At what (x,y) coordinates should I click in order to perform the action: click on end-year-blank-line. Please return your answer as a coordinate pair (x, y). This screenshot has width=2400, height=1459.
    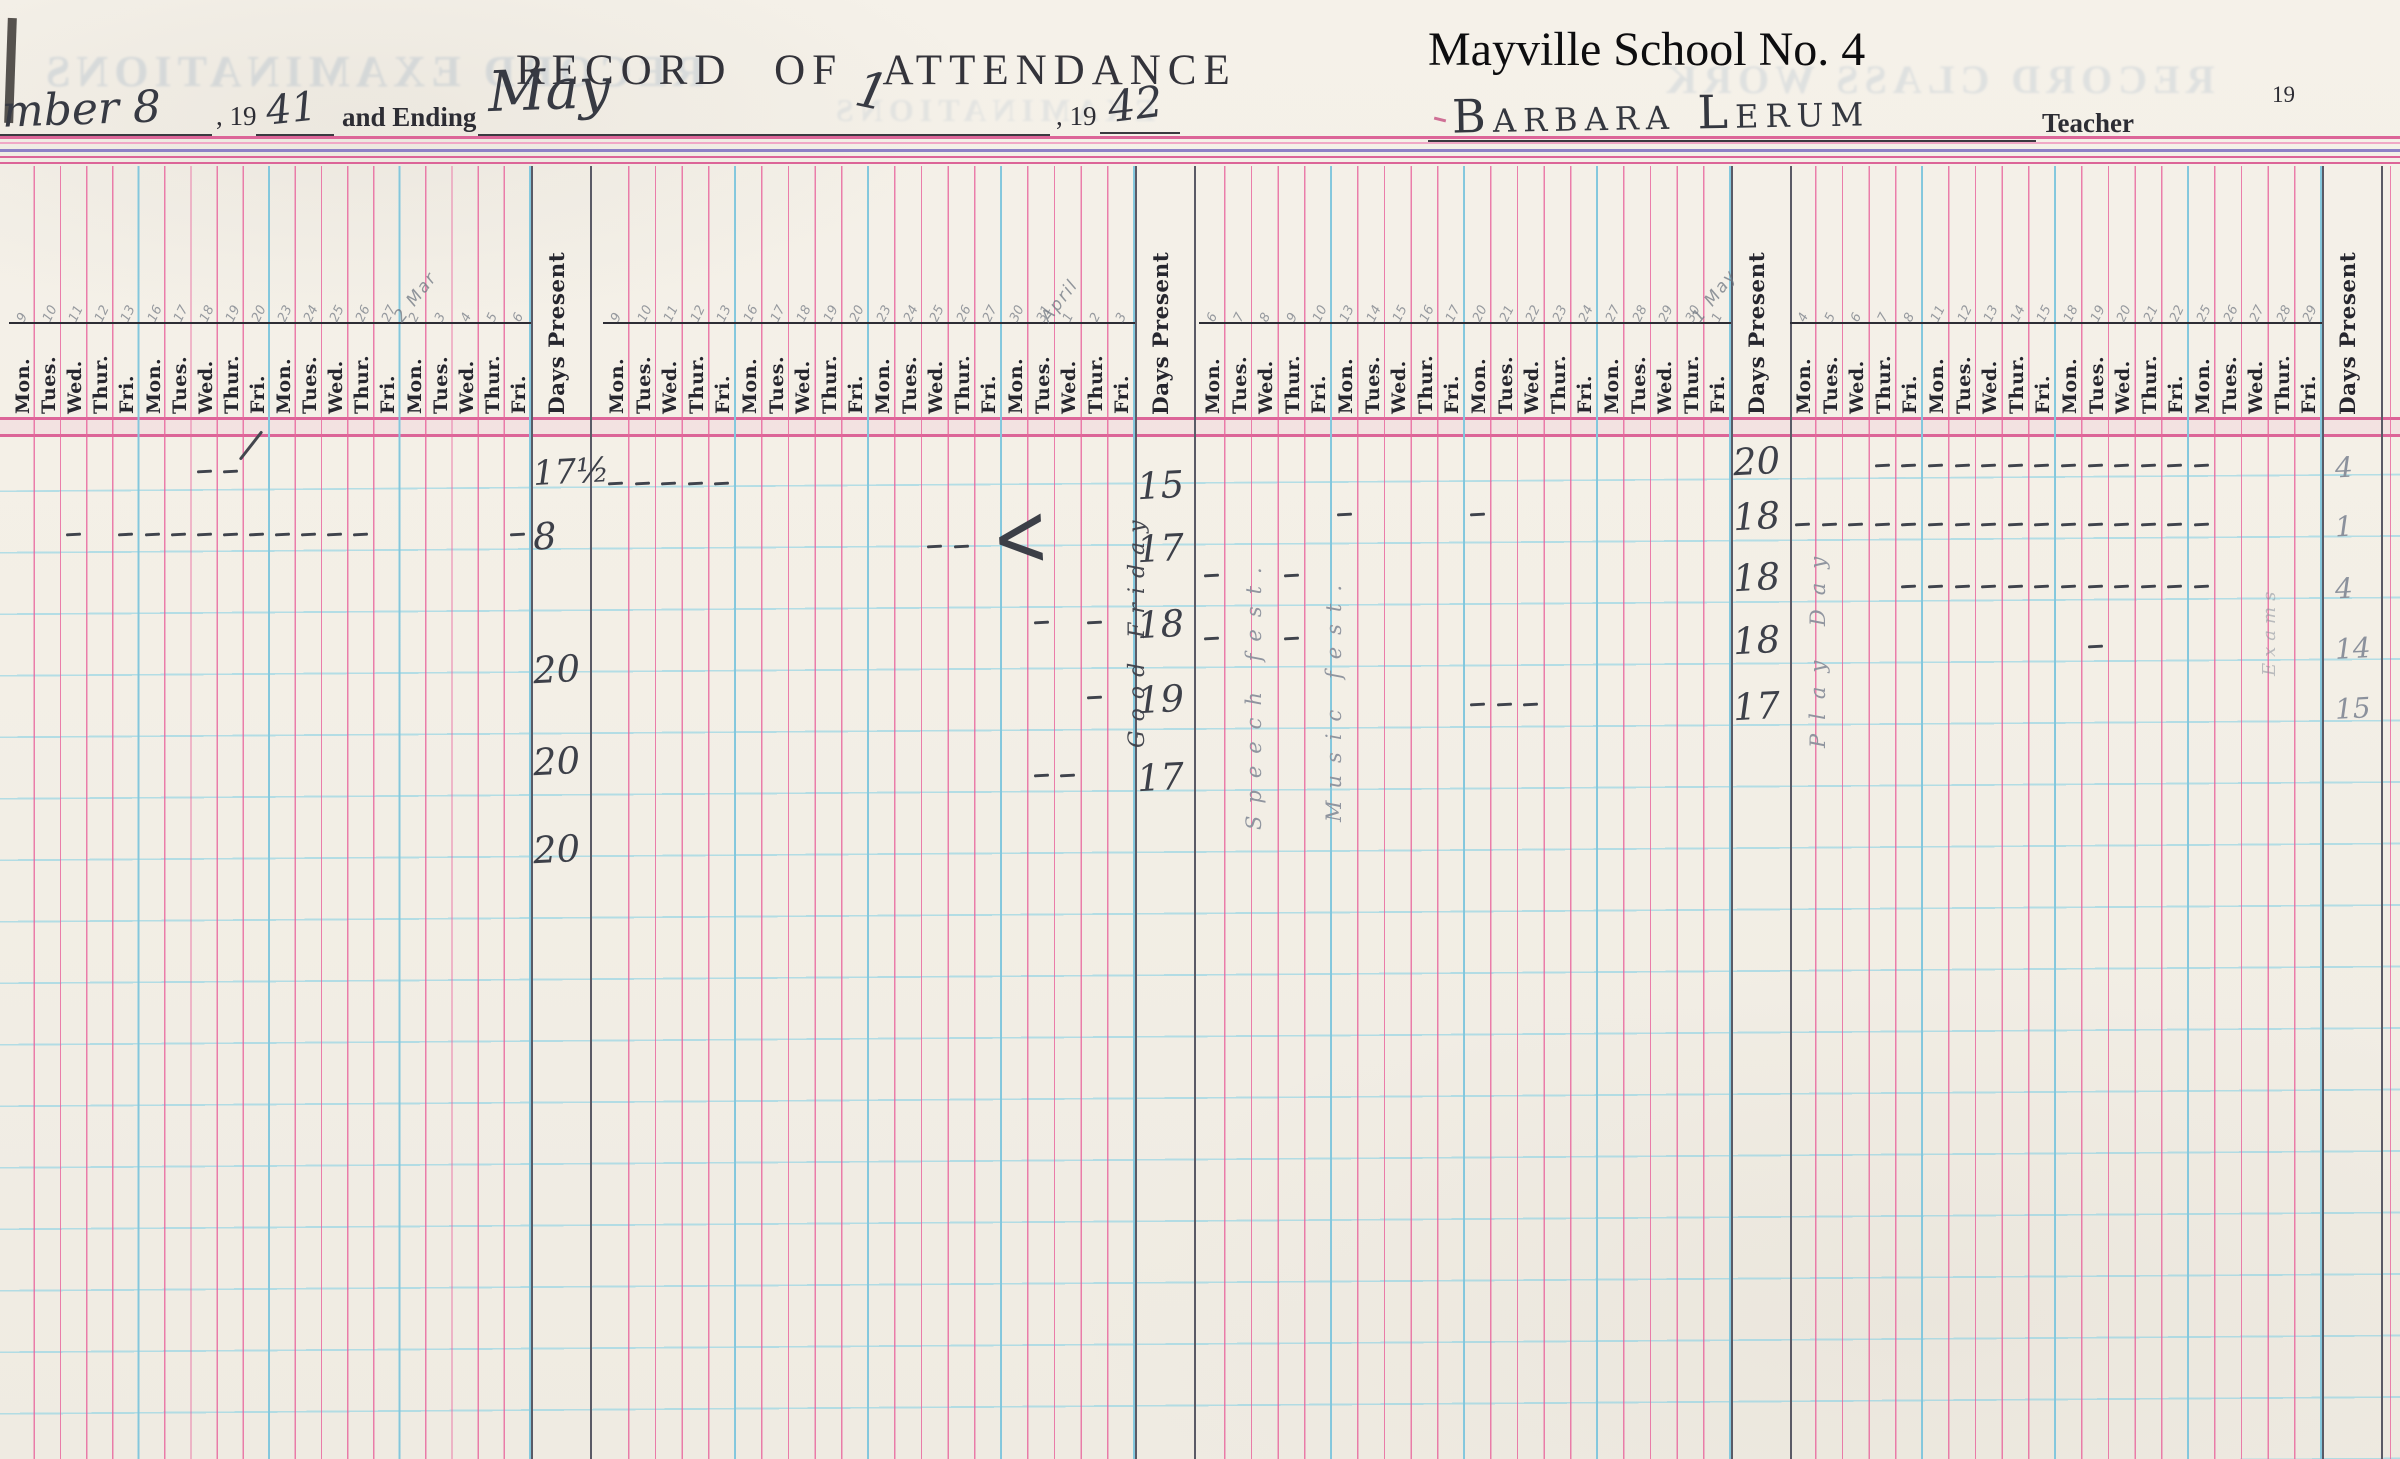
    Looking at the image, I should click on (1140, 133).